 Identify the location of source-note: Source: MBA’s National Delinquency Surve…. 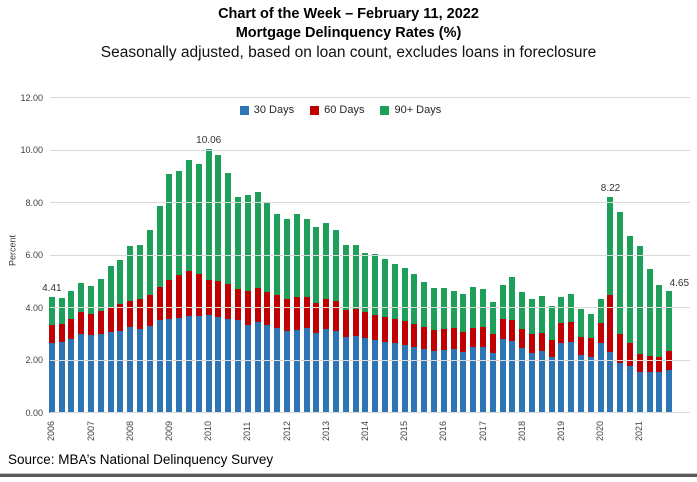
(141, 459).